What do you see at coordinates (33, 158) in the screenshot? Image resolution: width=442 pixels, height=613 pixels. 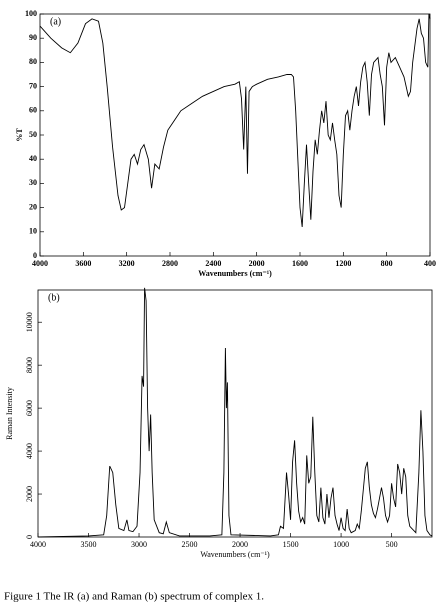 I see `y-tick-label: 40` at bounding box center [33, 158].